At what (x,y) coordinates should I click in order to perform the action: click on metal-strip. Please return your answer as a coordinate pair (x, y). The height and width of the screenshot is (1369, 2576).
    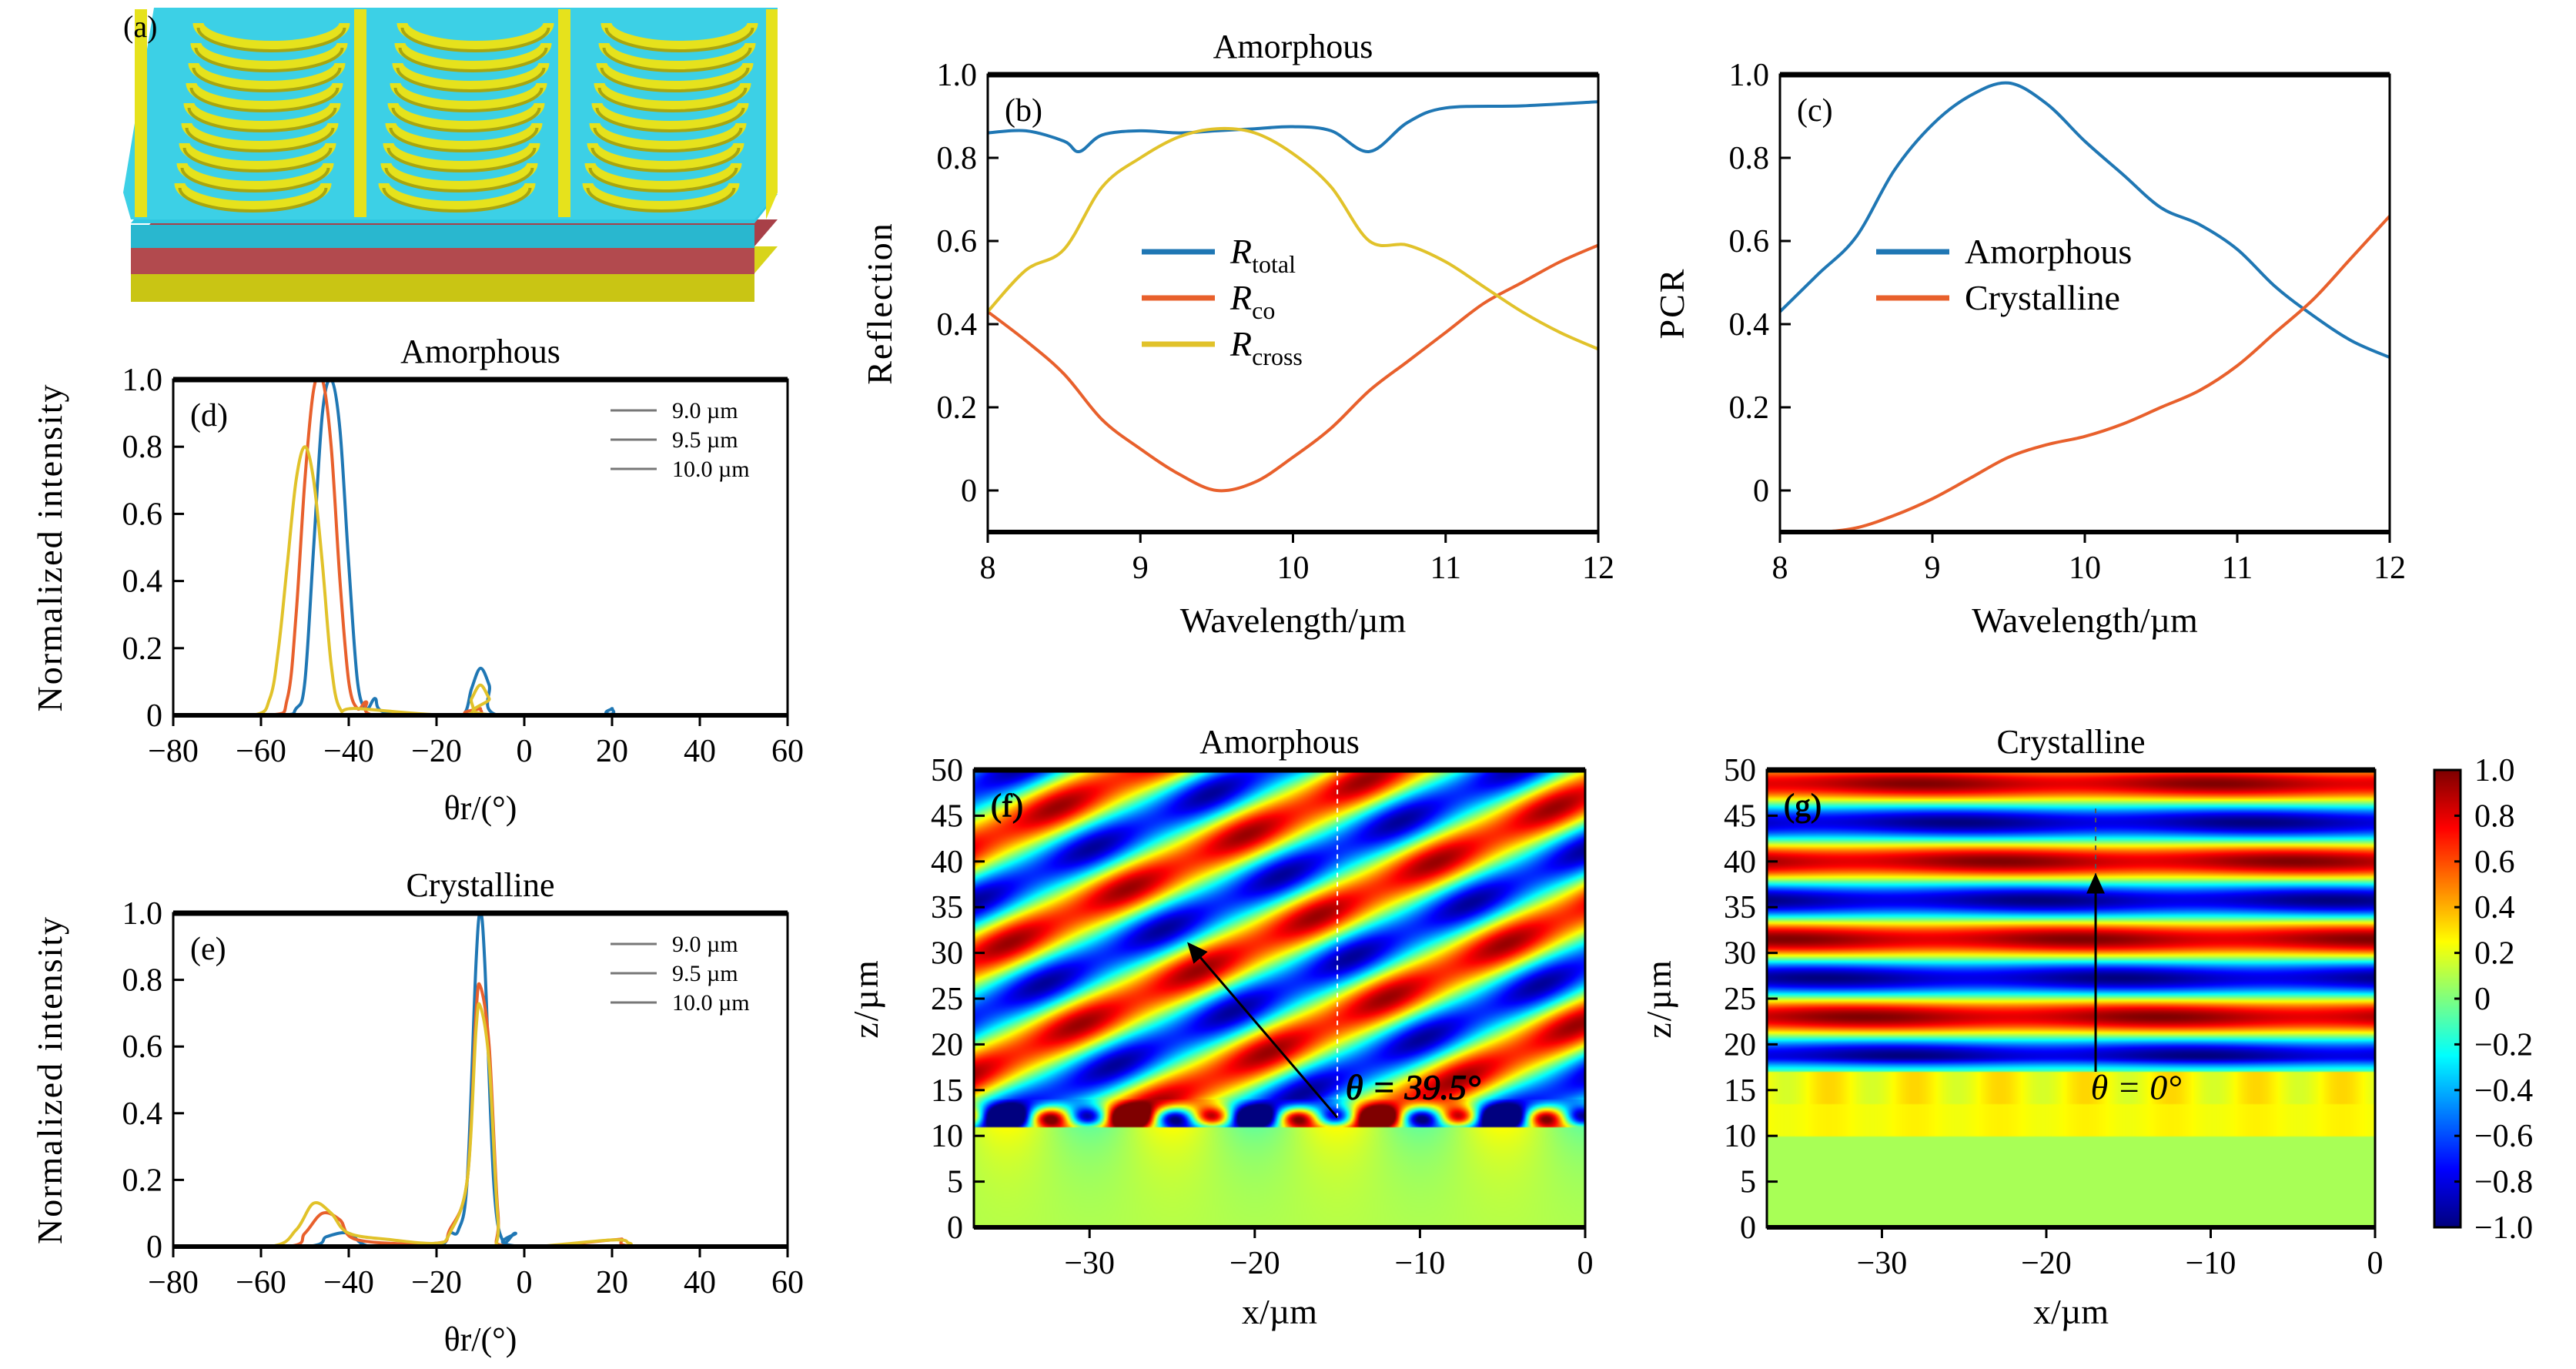
    Looking at the image, I should click on (141, 113).